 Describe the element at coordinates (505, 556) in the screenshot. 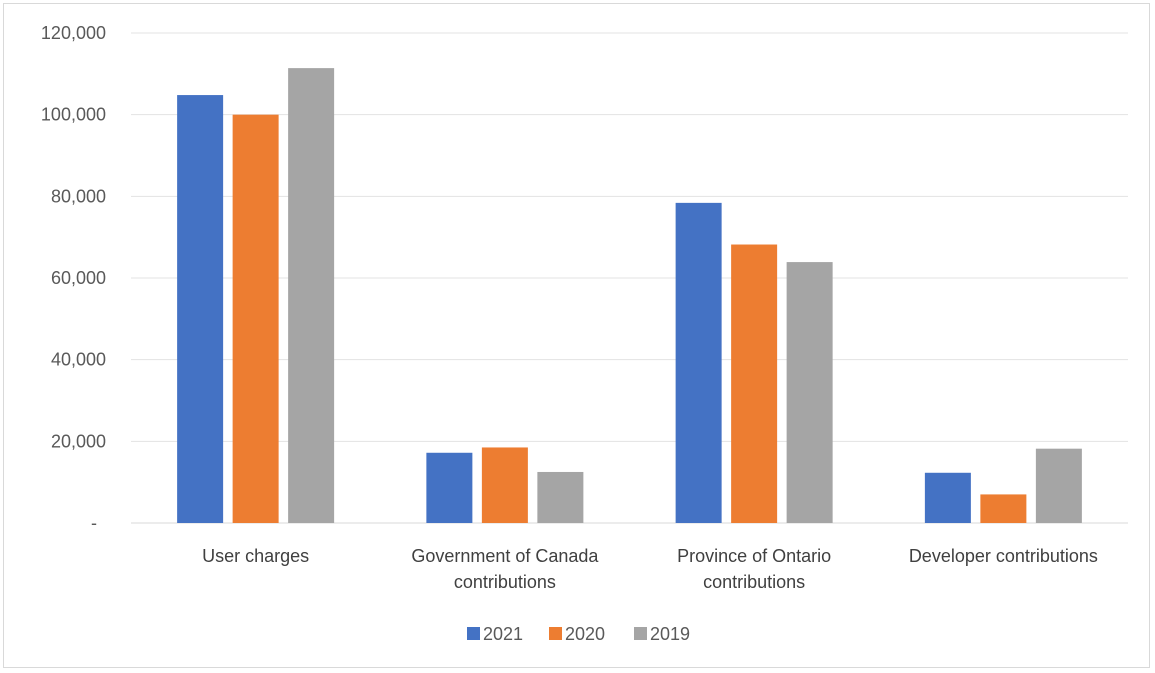

I see `x-category-label: Government of Canada` at that location.